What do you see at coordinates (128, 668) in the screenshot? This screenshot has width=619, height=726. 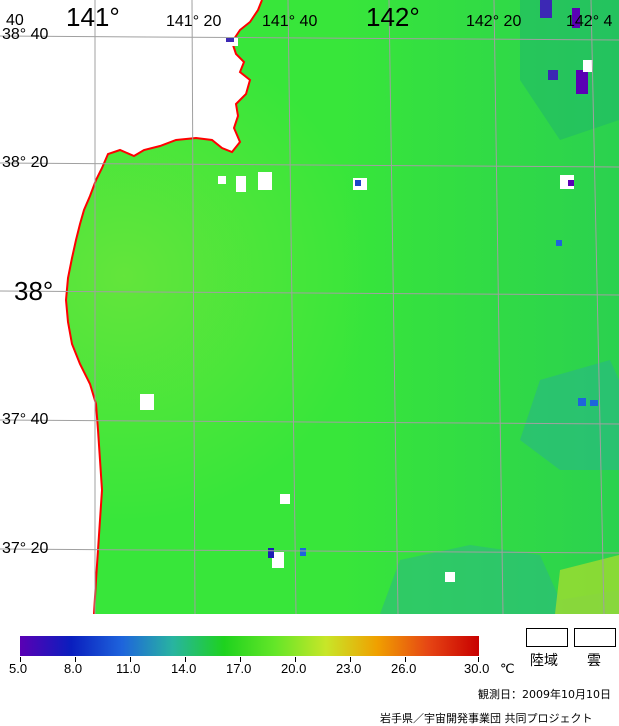 I see `colorbar-tick-label: 11.0` at bounding box center [128, 668].